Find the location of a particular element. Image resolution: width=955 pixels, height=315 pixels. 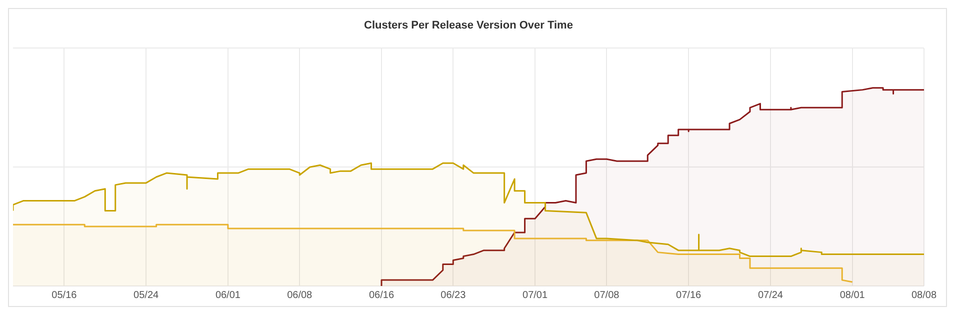

x-tick-label: 05/24 is located at coordinates (147, 295).